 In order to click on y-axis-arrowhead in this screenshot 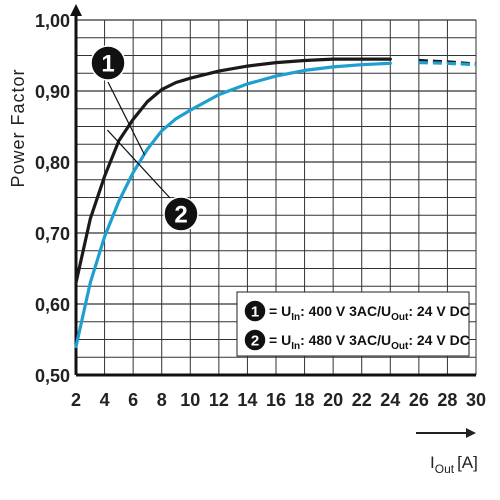, I will do `click(76, 10)`.